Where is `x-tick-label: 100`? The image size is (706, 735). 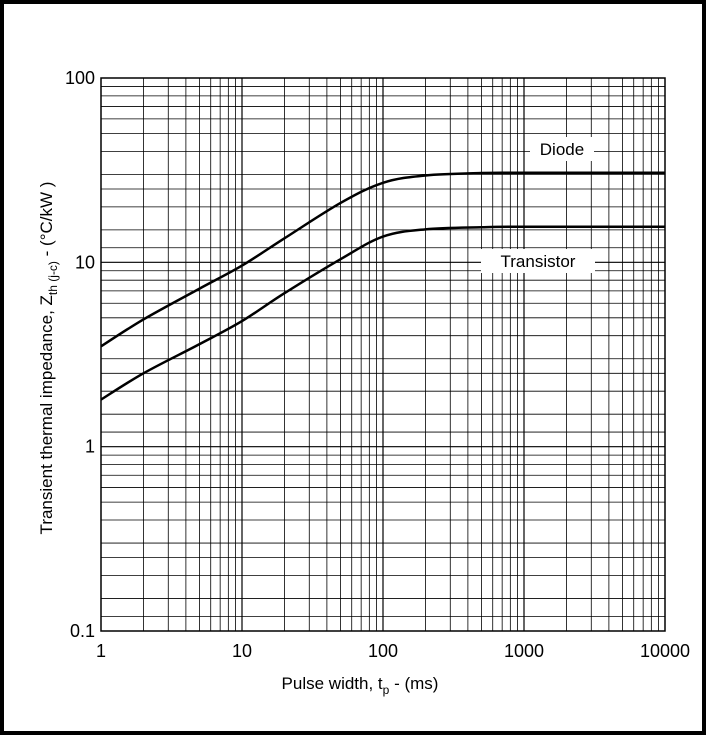 x-tick-label: 100 is located at coordinates (383, 651).